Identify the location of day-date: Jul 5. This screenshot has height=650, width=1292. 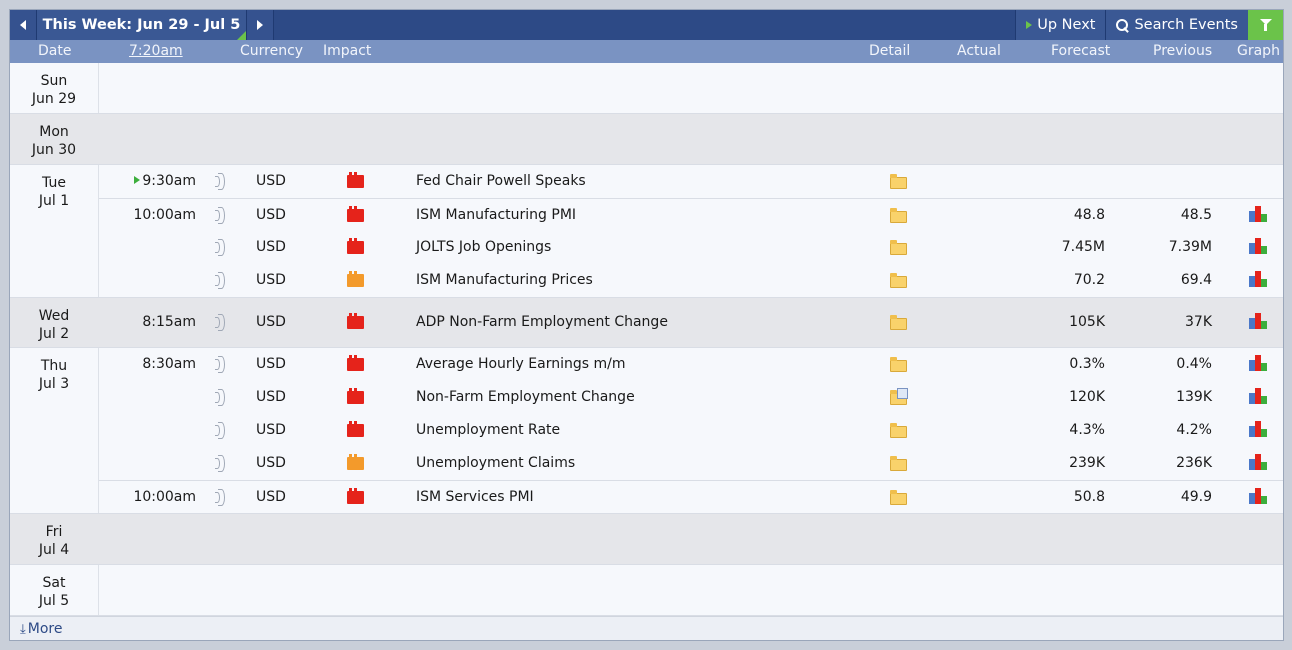
(54, 601).